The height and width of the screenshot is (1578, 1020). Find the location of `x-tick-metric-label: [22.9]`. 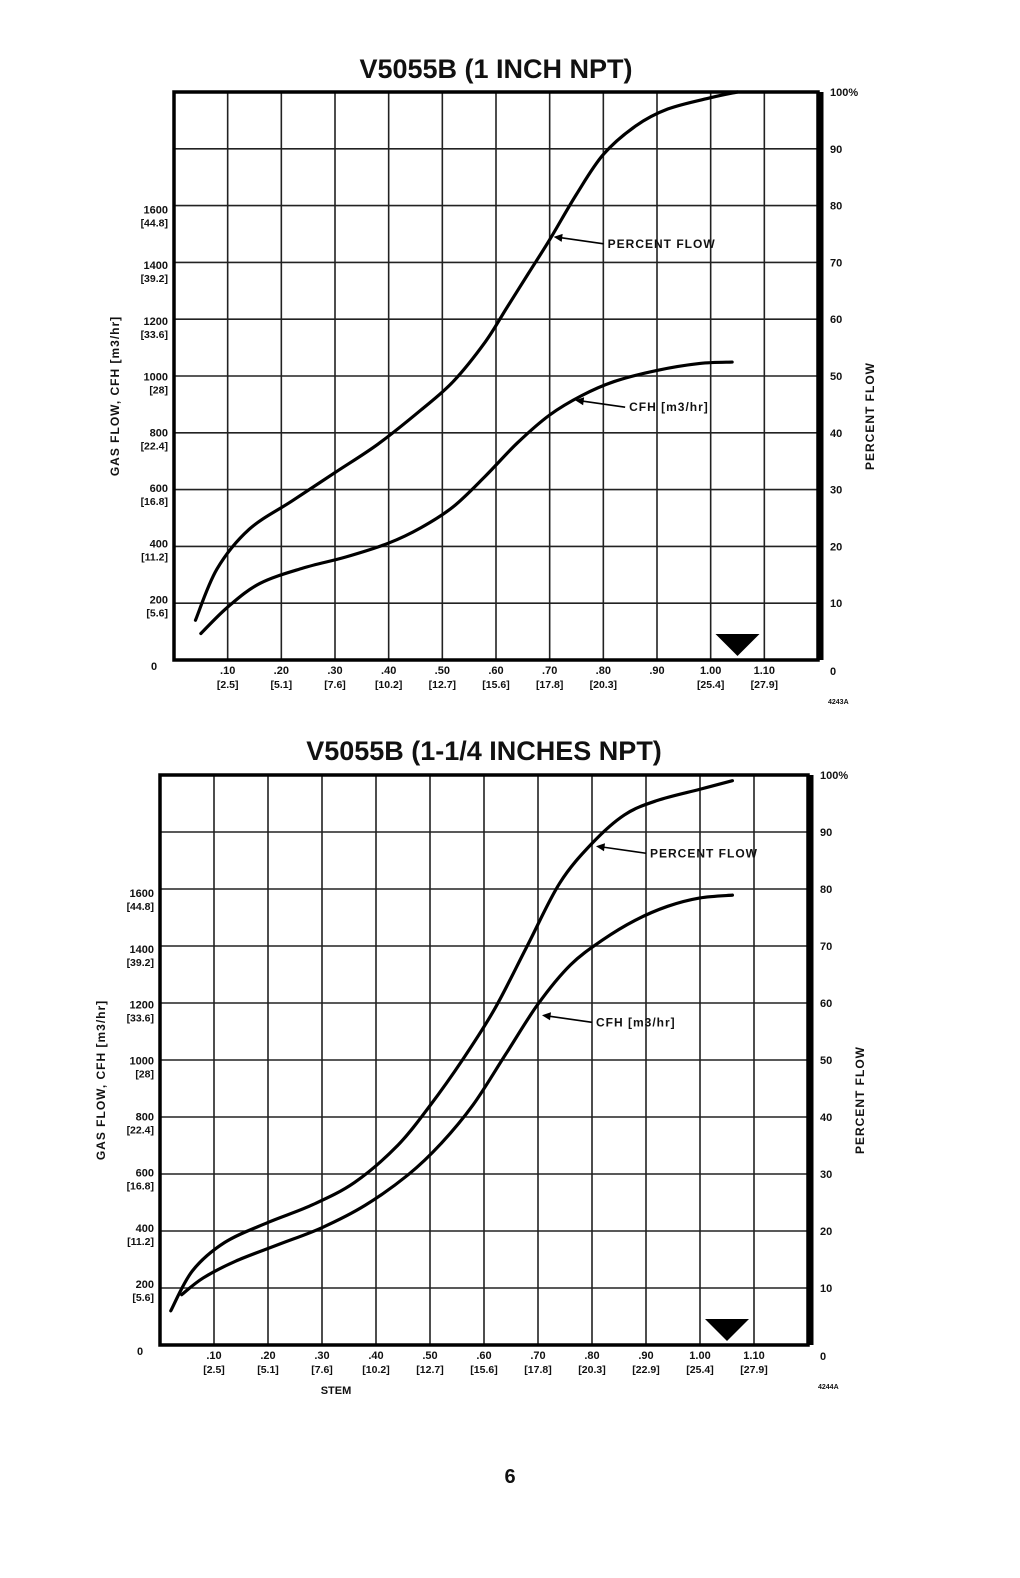

x-tick-metric-label: [22.9] is located at coordinates (645, 1370).